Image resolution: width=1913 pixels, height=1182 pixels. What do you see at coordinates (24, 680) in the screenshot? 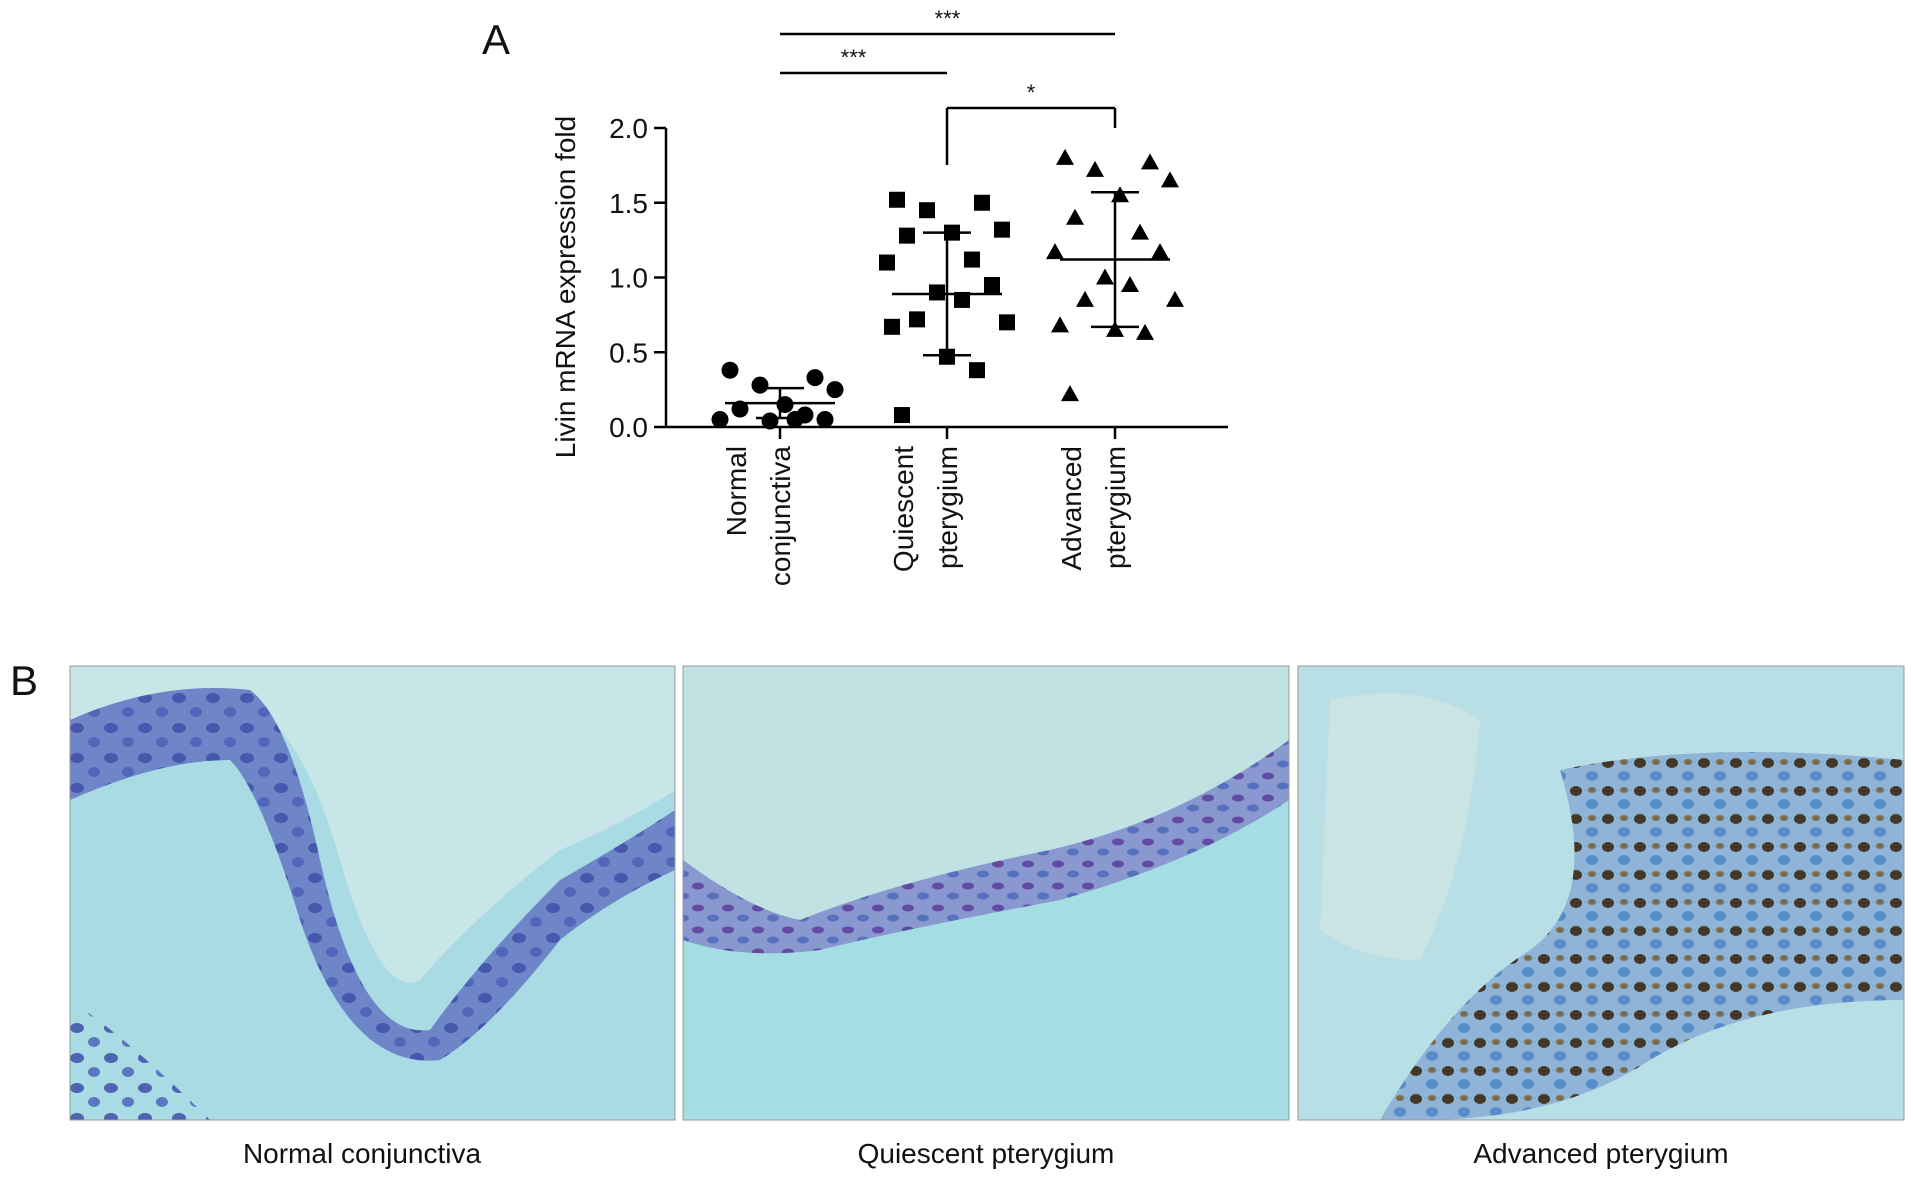
I see `panel-label: B` at bounding box center [24, 680].